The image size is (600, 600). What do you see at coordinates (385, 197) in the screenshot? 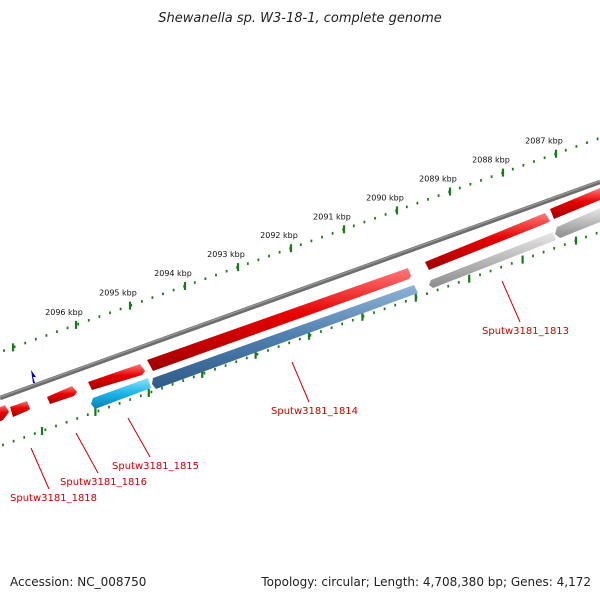
I see `scale-label: 2090 kbp` at bounding box center [385, 197].